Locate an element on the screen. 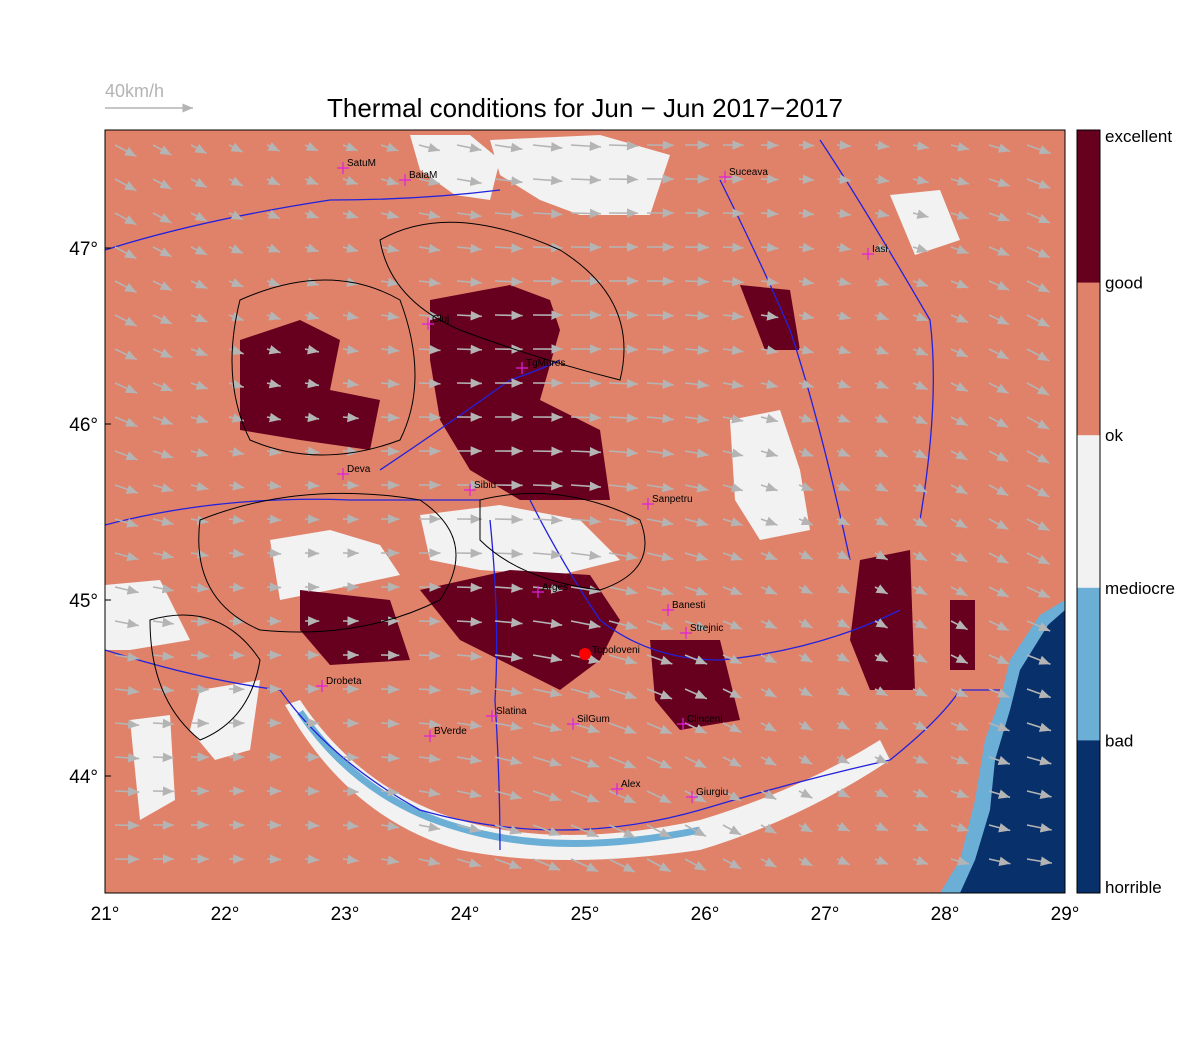 This screenshot has width=1200, height=1050. city-label: Arges is located at coordinates (555, 587).